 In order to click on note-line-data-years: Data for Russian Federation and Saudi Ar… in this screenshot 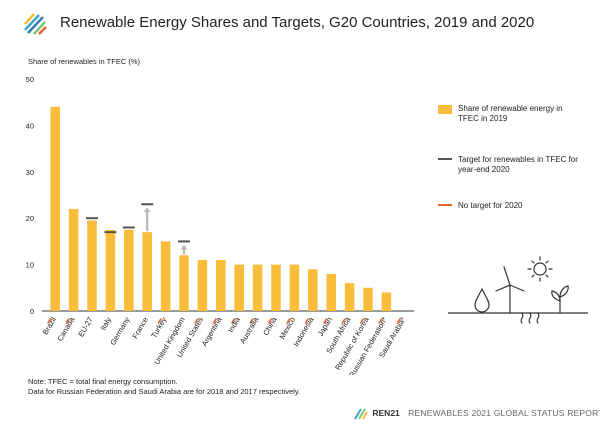, I will do `click(164, 391)`.